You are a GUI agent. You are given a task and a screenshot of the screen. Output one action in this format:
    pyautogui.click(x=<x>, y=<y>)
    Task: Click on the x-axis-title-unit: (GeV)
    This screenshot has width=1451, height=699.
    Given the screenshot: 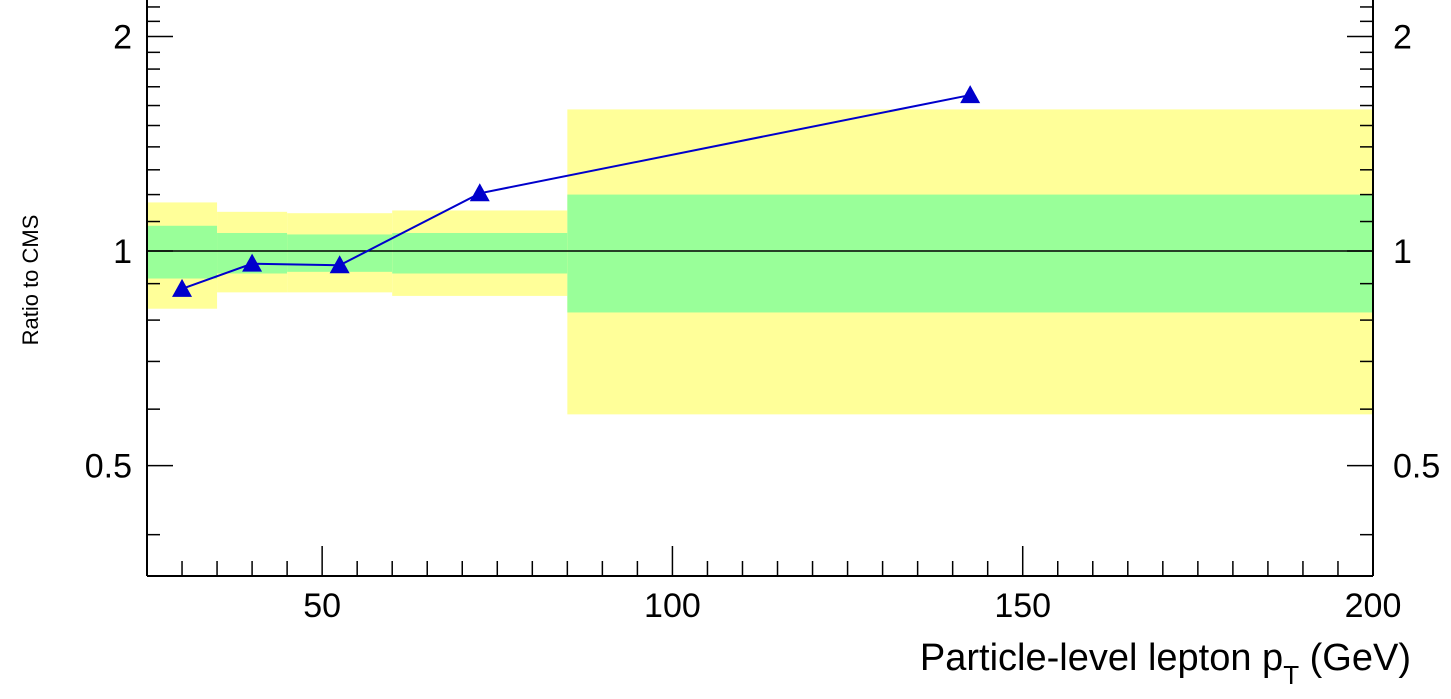 What is the action you would take?
    pyautogui.click(x=1355, y=658)
    